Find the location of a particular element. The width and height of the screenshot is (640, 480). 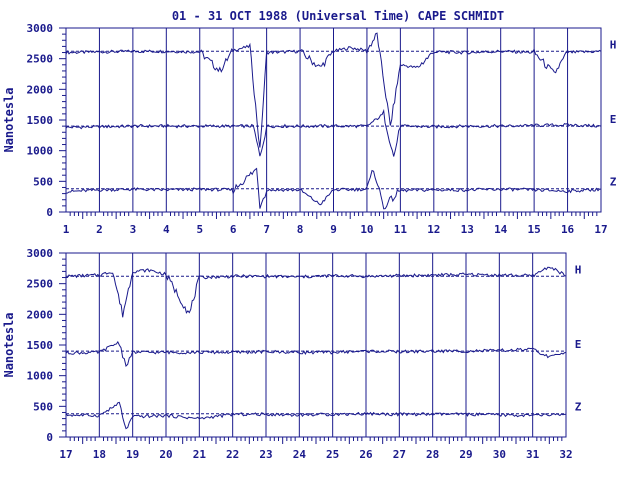

x-tick-label: 10 is located at coordinates (366, 229).